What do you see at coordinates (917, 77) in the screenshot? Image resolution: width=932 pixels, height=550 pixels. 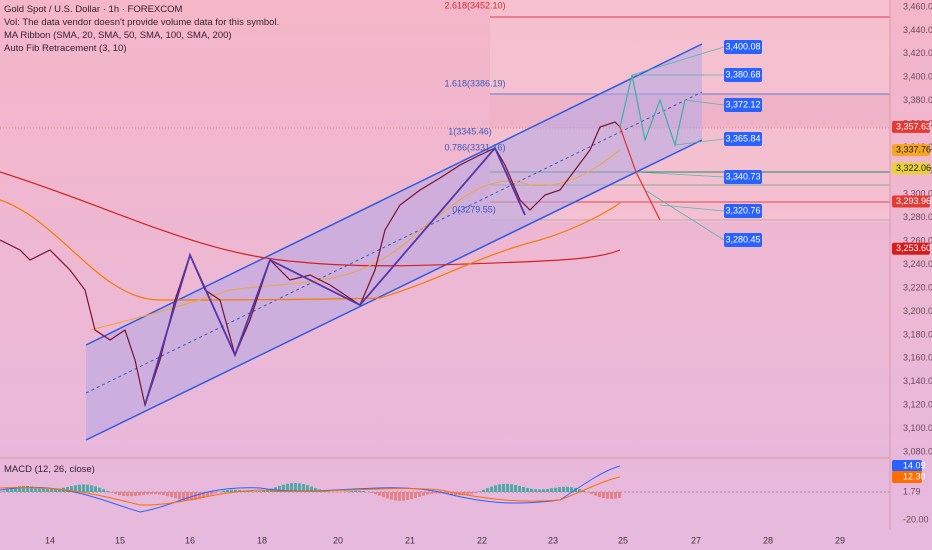 I see `price-tick-label: 3,400.00` at bounding box center [917, 77].